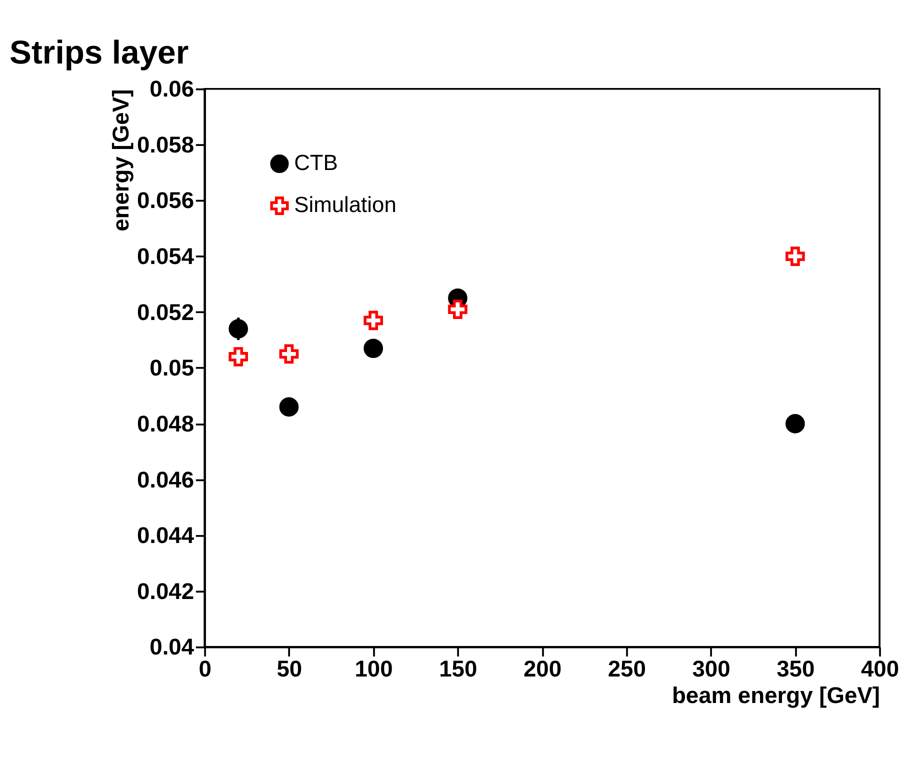 The width and height of the screenshot is (917, 765). Describe the element at coordinates (345, 205) in the screenshot. I see `legend-label: Simulation` at that location.